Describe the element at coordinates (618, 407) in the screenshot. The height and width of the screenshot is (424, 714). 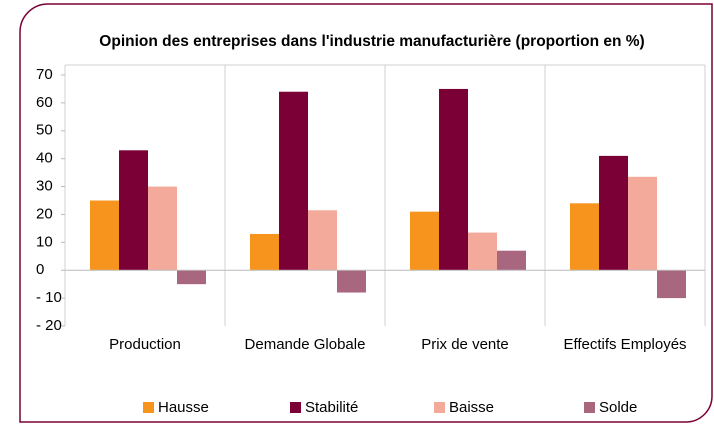
I see `legend-label: Solde` at that location.